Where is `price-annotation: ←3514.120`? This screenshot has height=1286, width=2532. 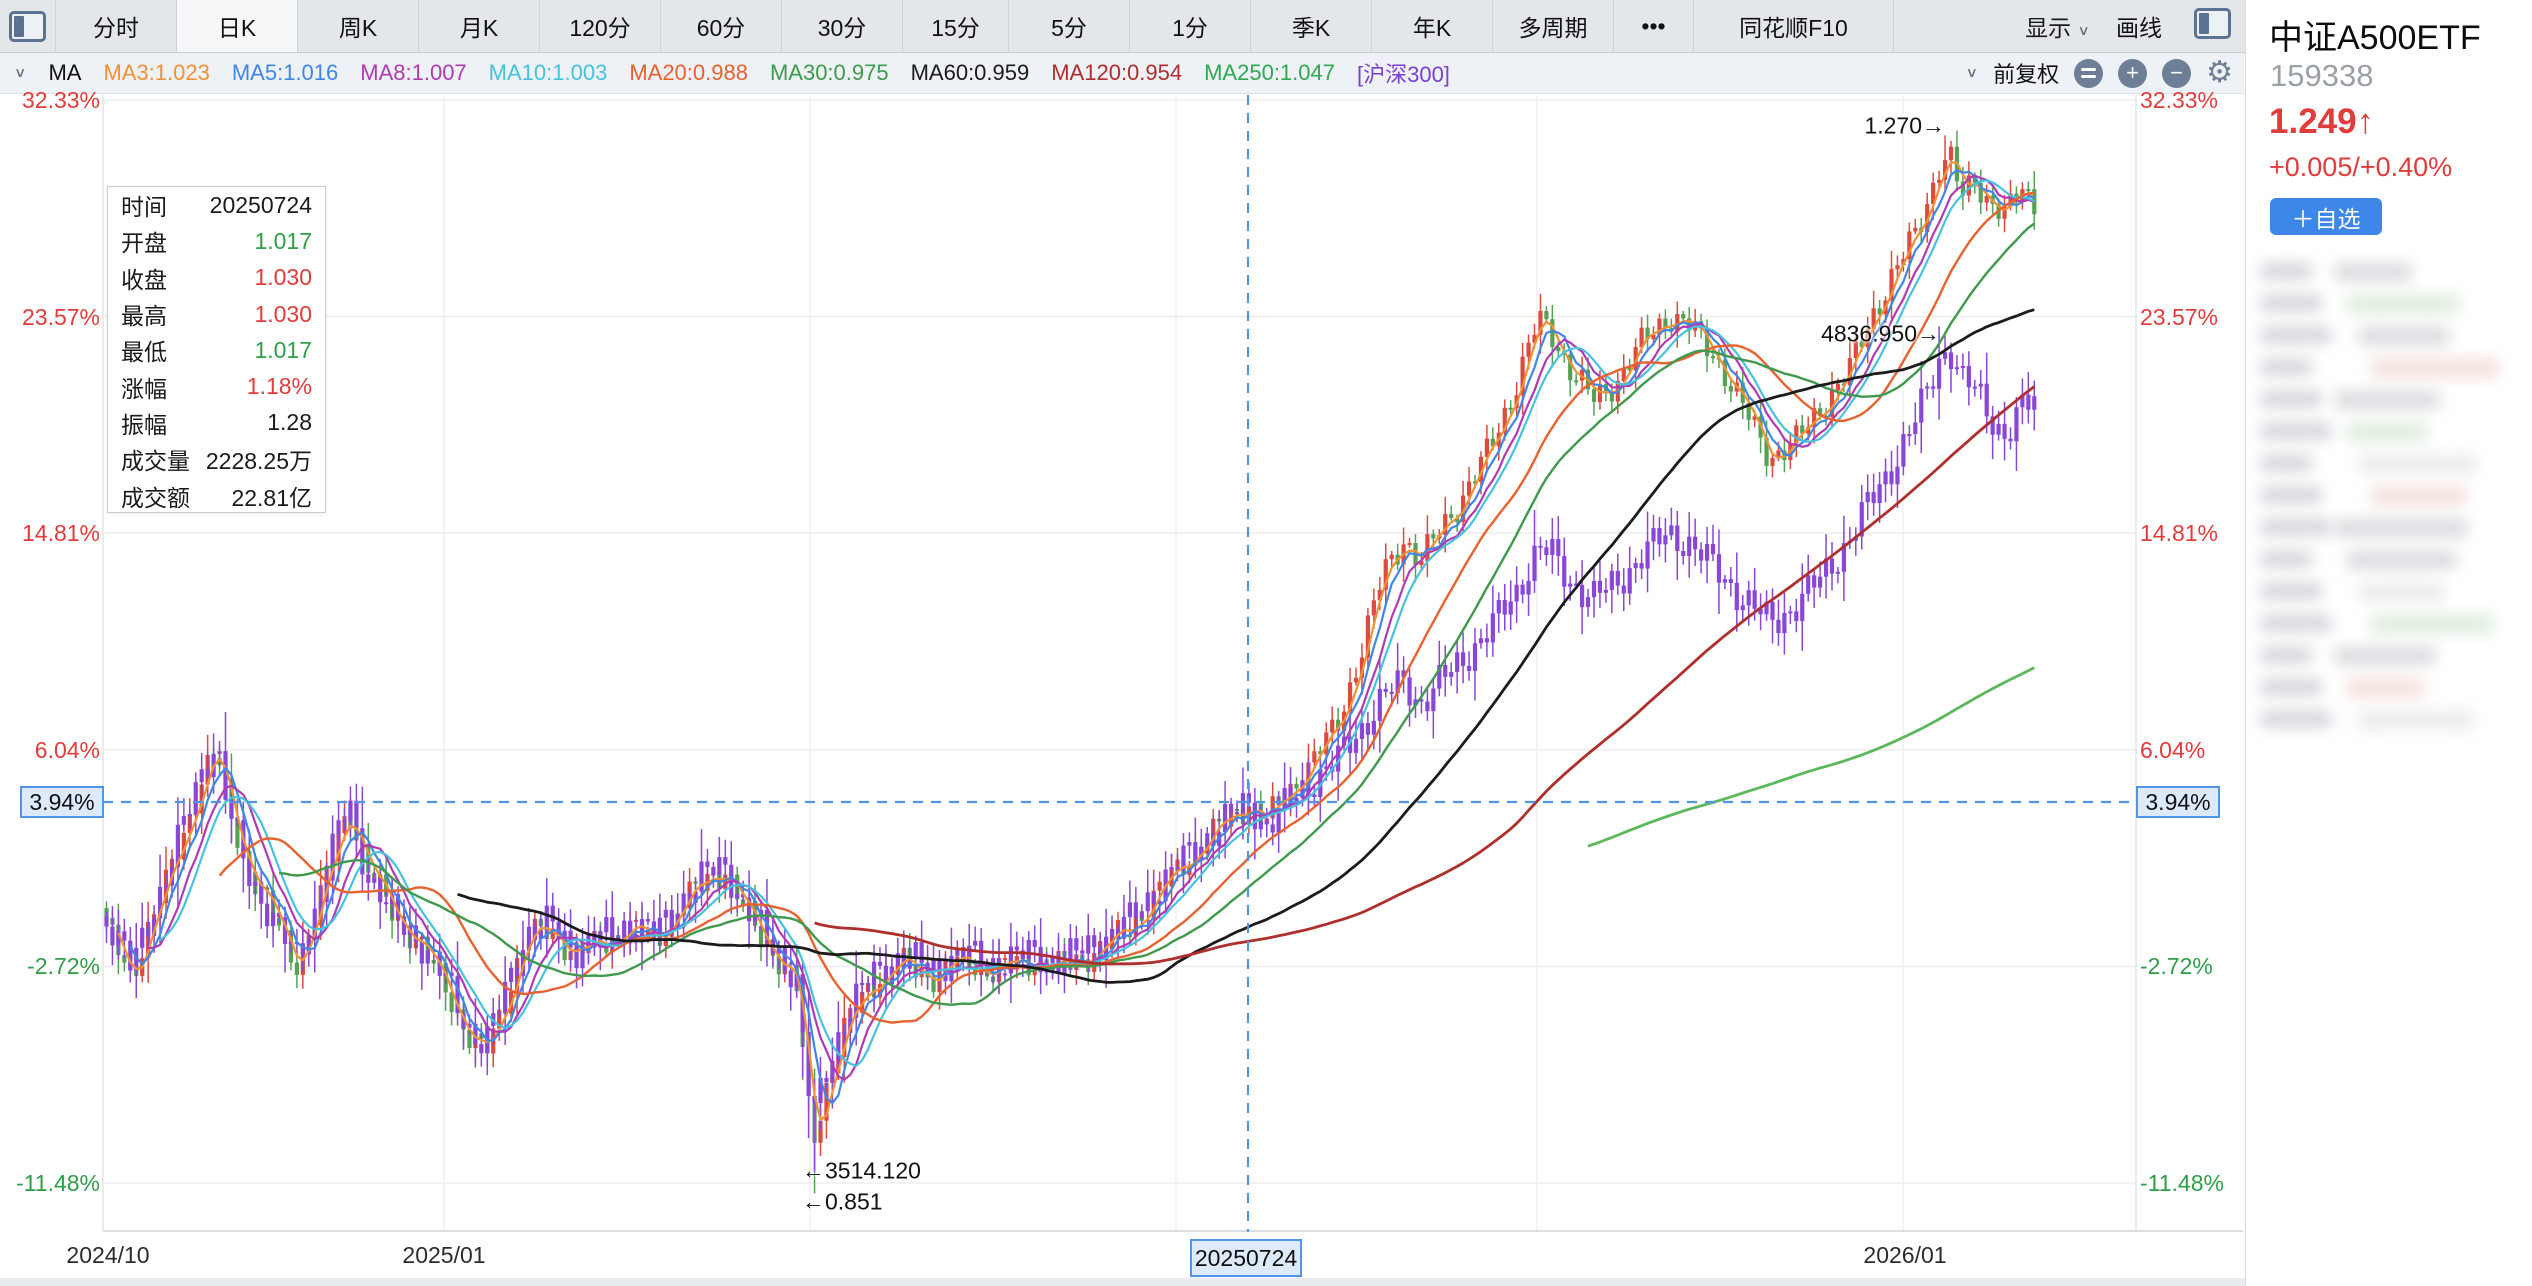 price-annotation: ←3514.120 is located at coordinates (861, 1170).